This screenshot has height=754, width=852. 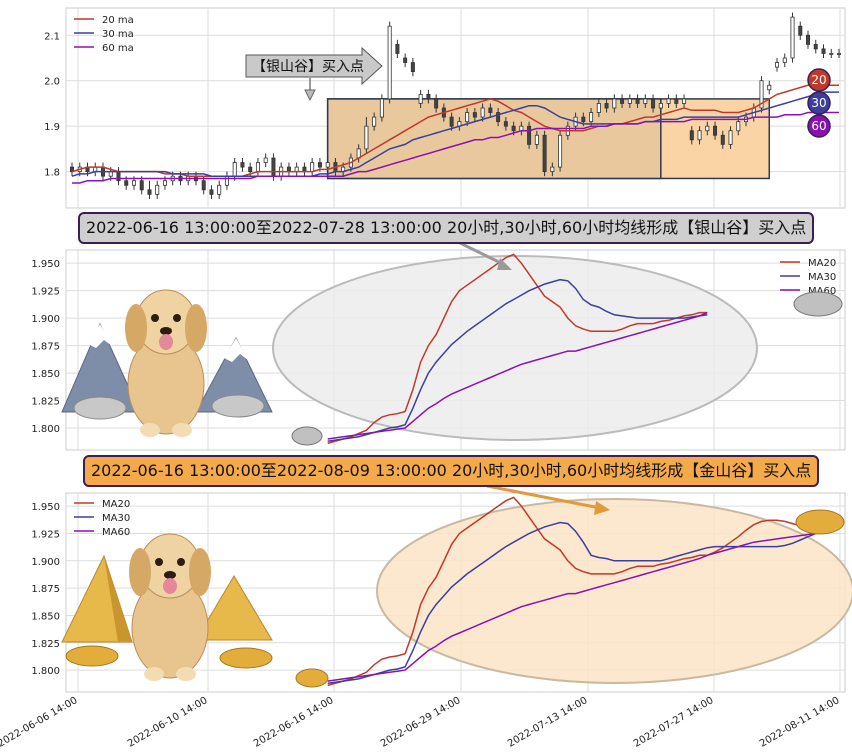 I want to click on y-tick-label: 1.800, so click(x=45, y=429).